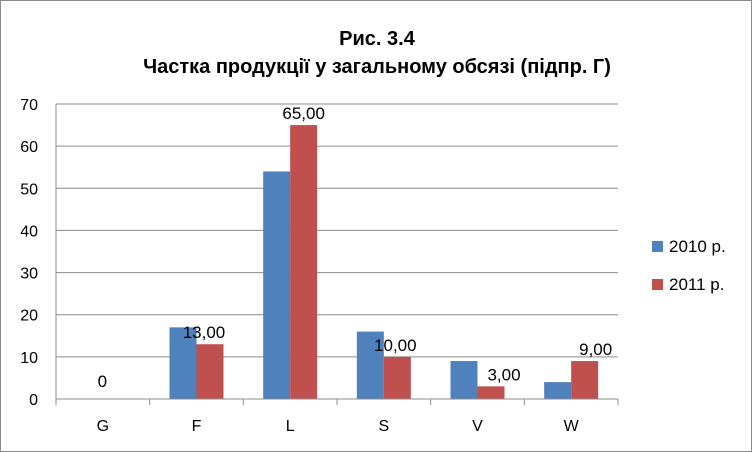  I want to click on y-tick-label: 50, so click(29, 189).